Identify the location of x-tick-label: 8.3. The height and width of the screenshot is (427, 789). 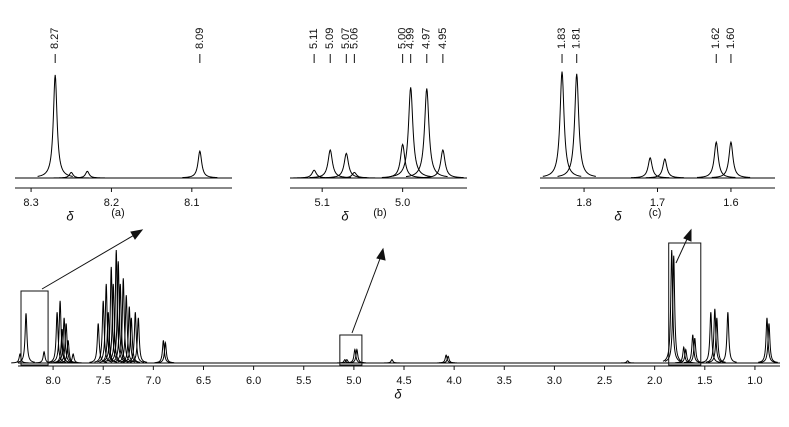
(30, 203).